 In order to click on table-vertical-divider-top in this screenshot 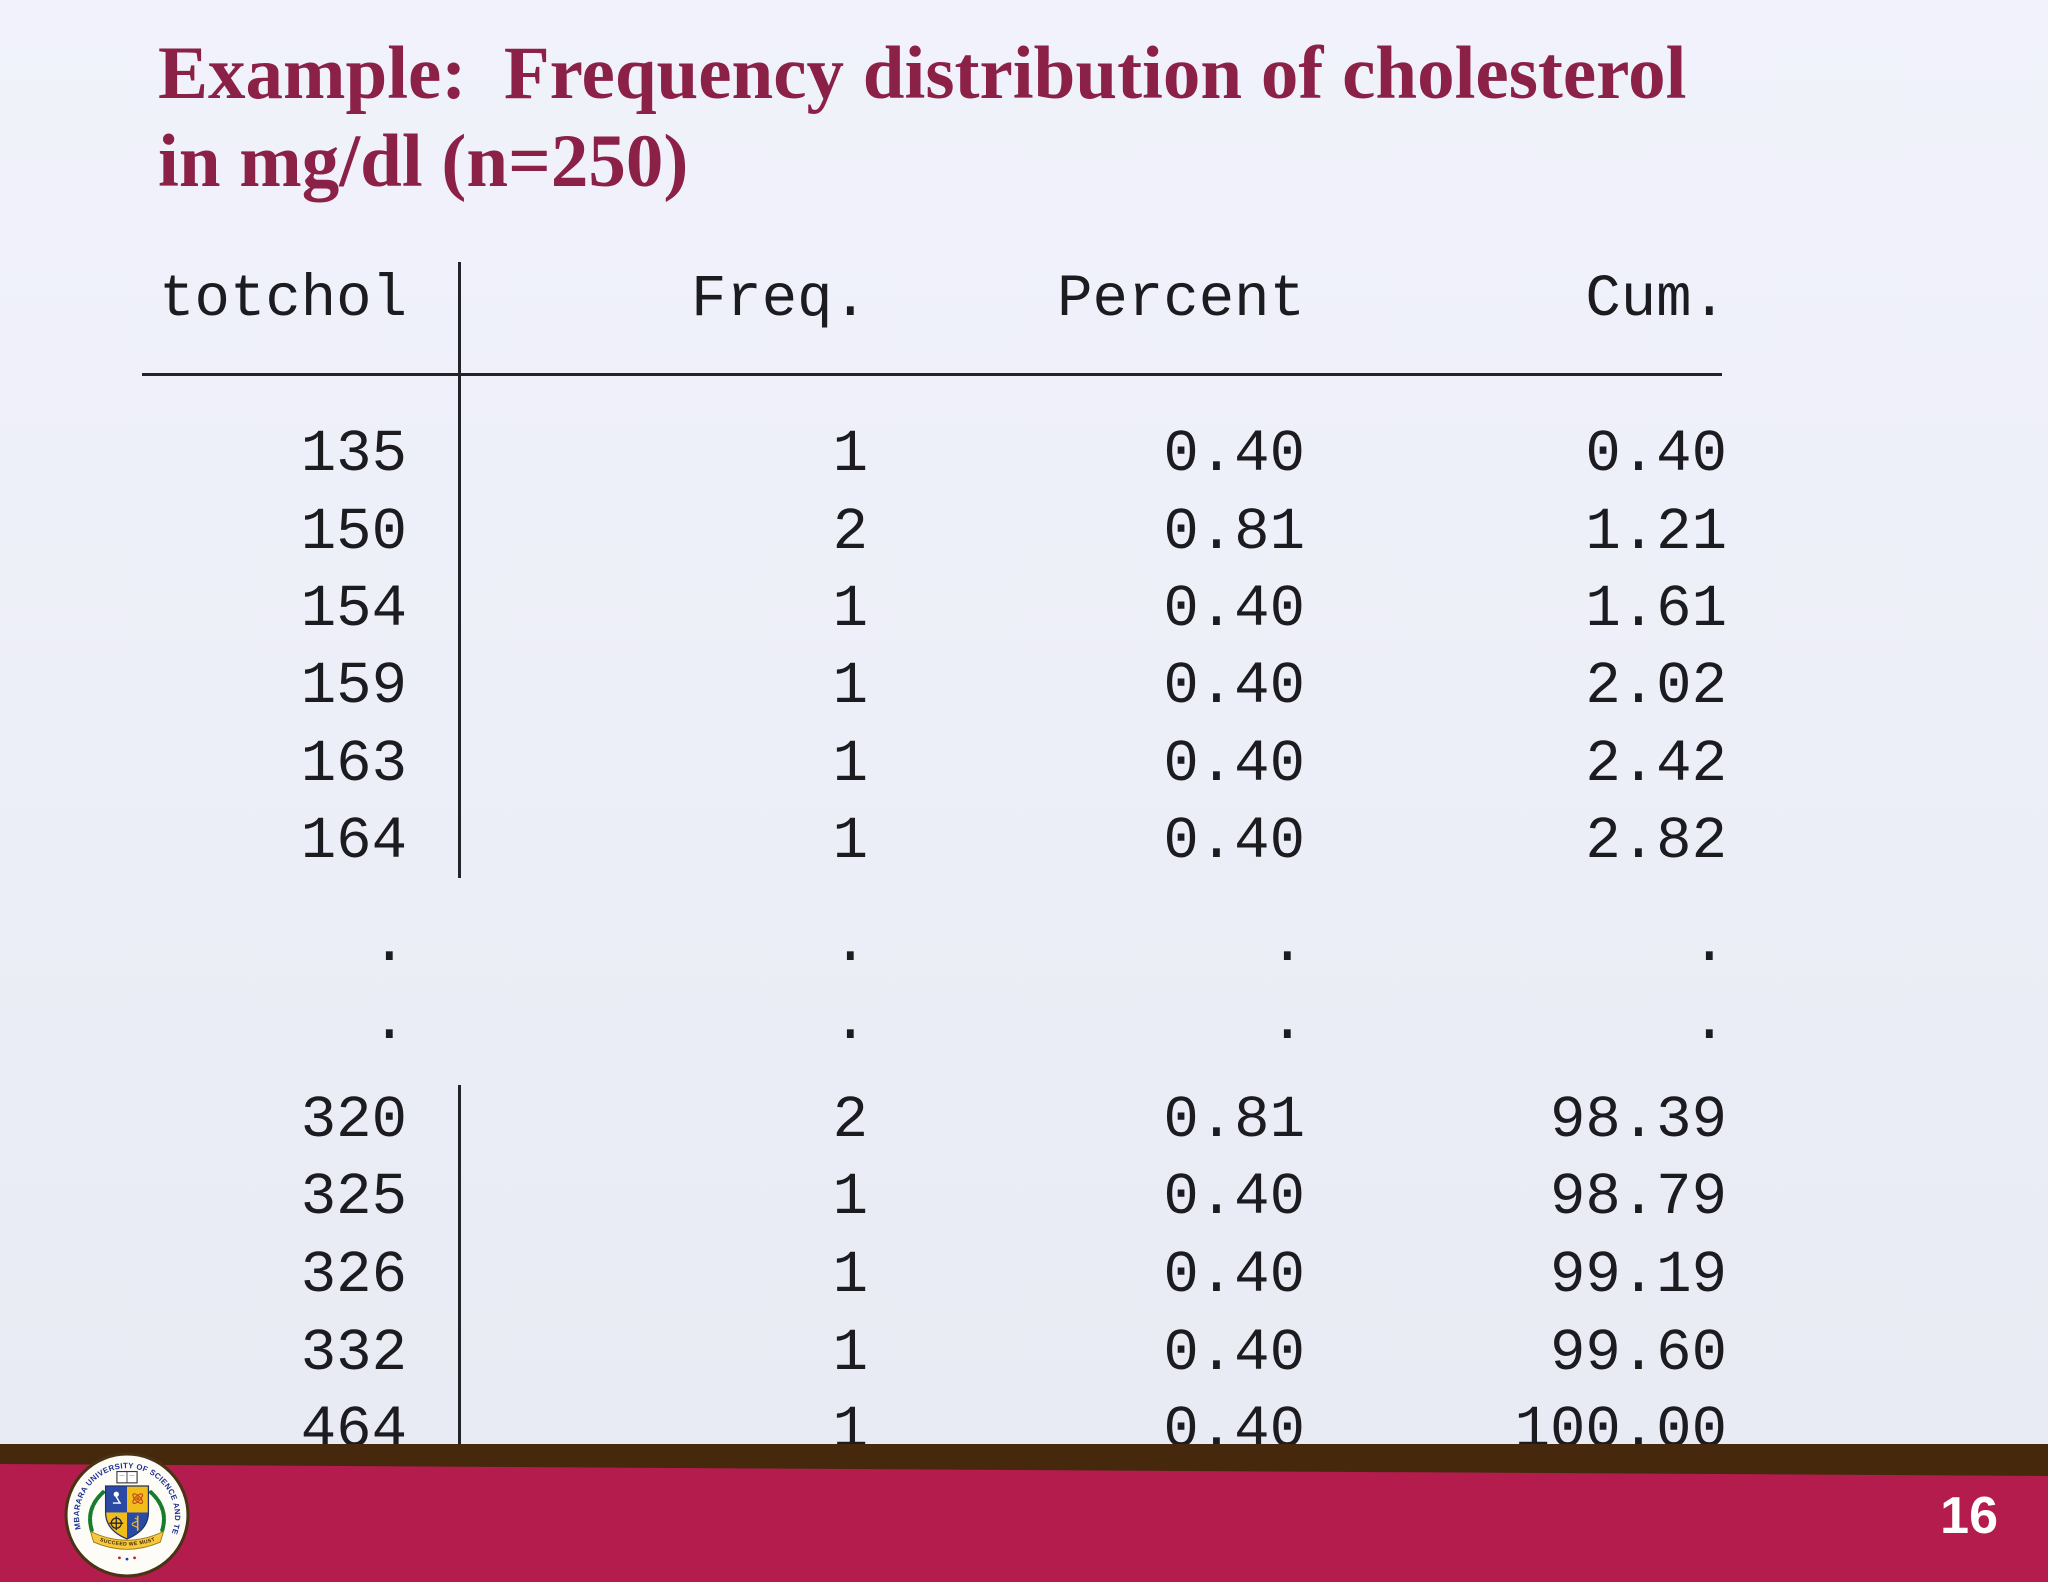, I will do `click(459, 570)`.